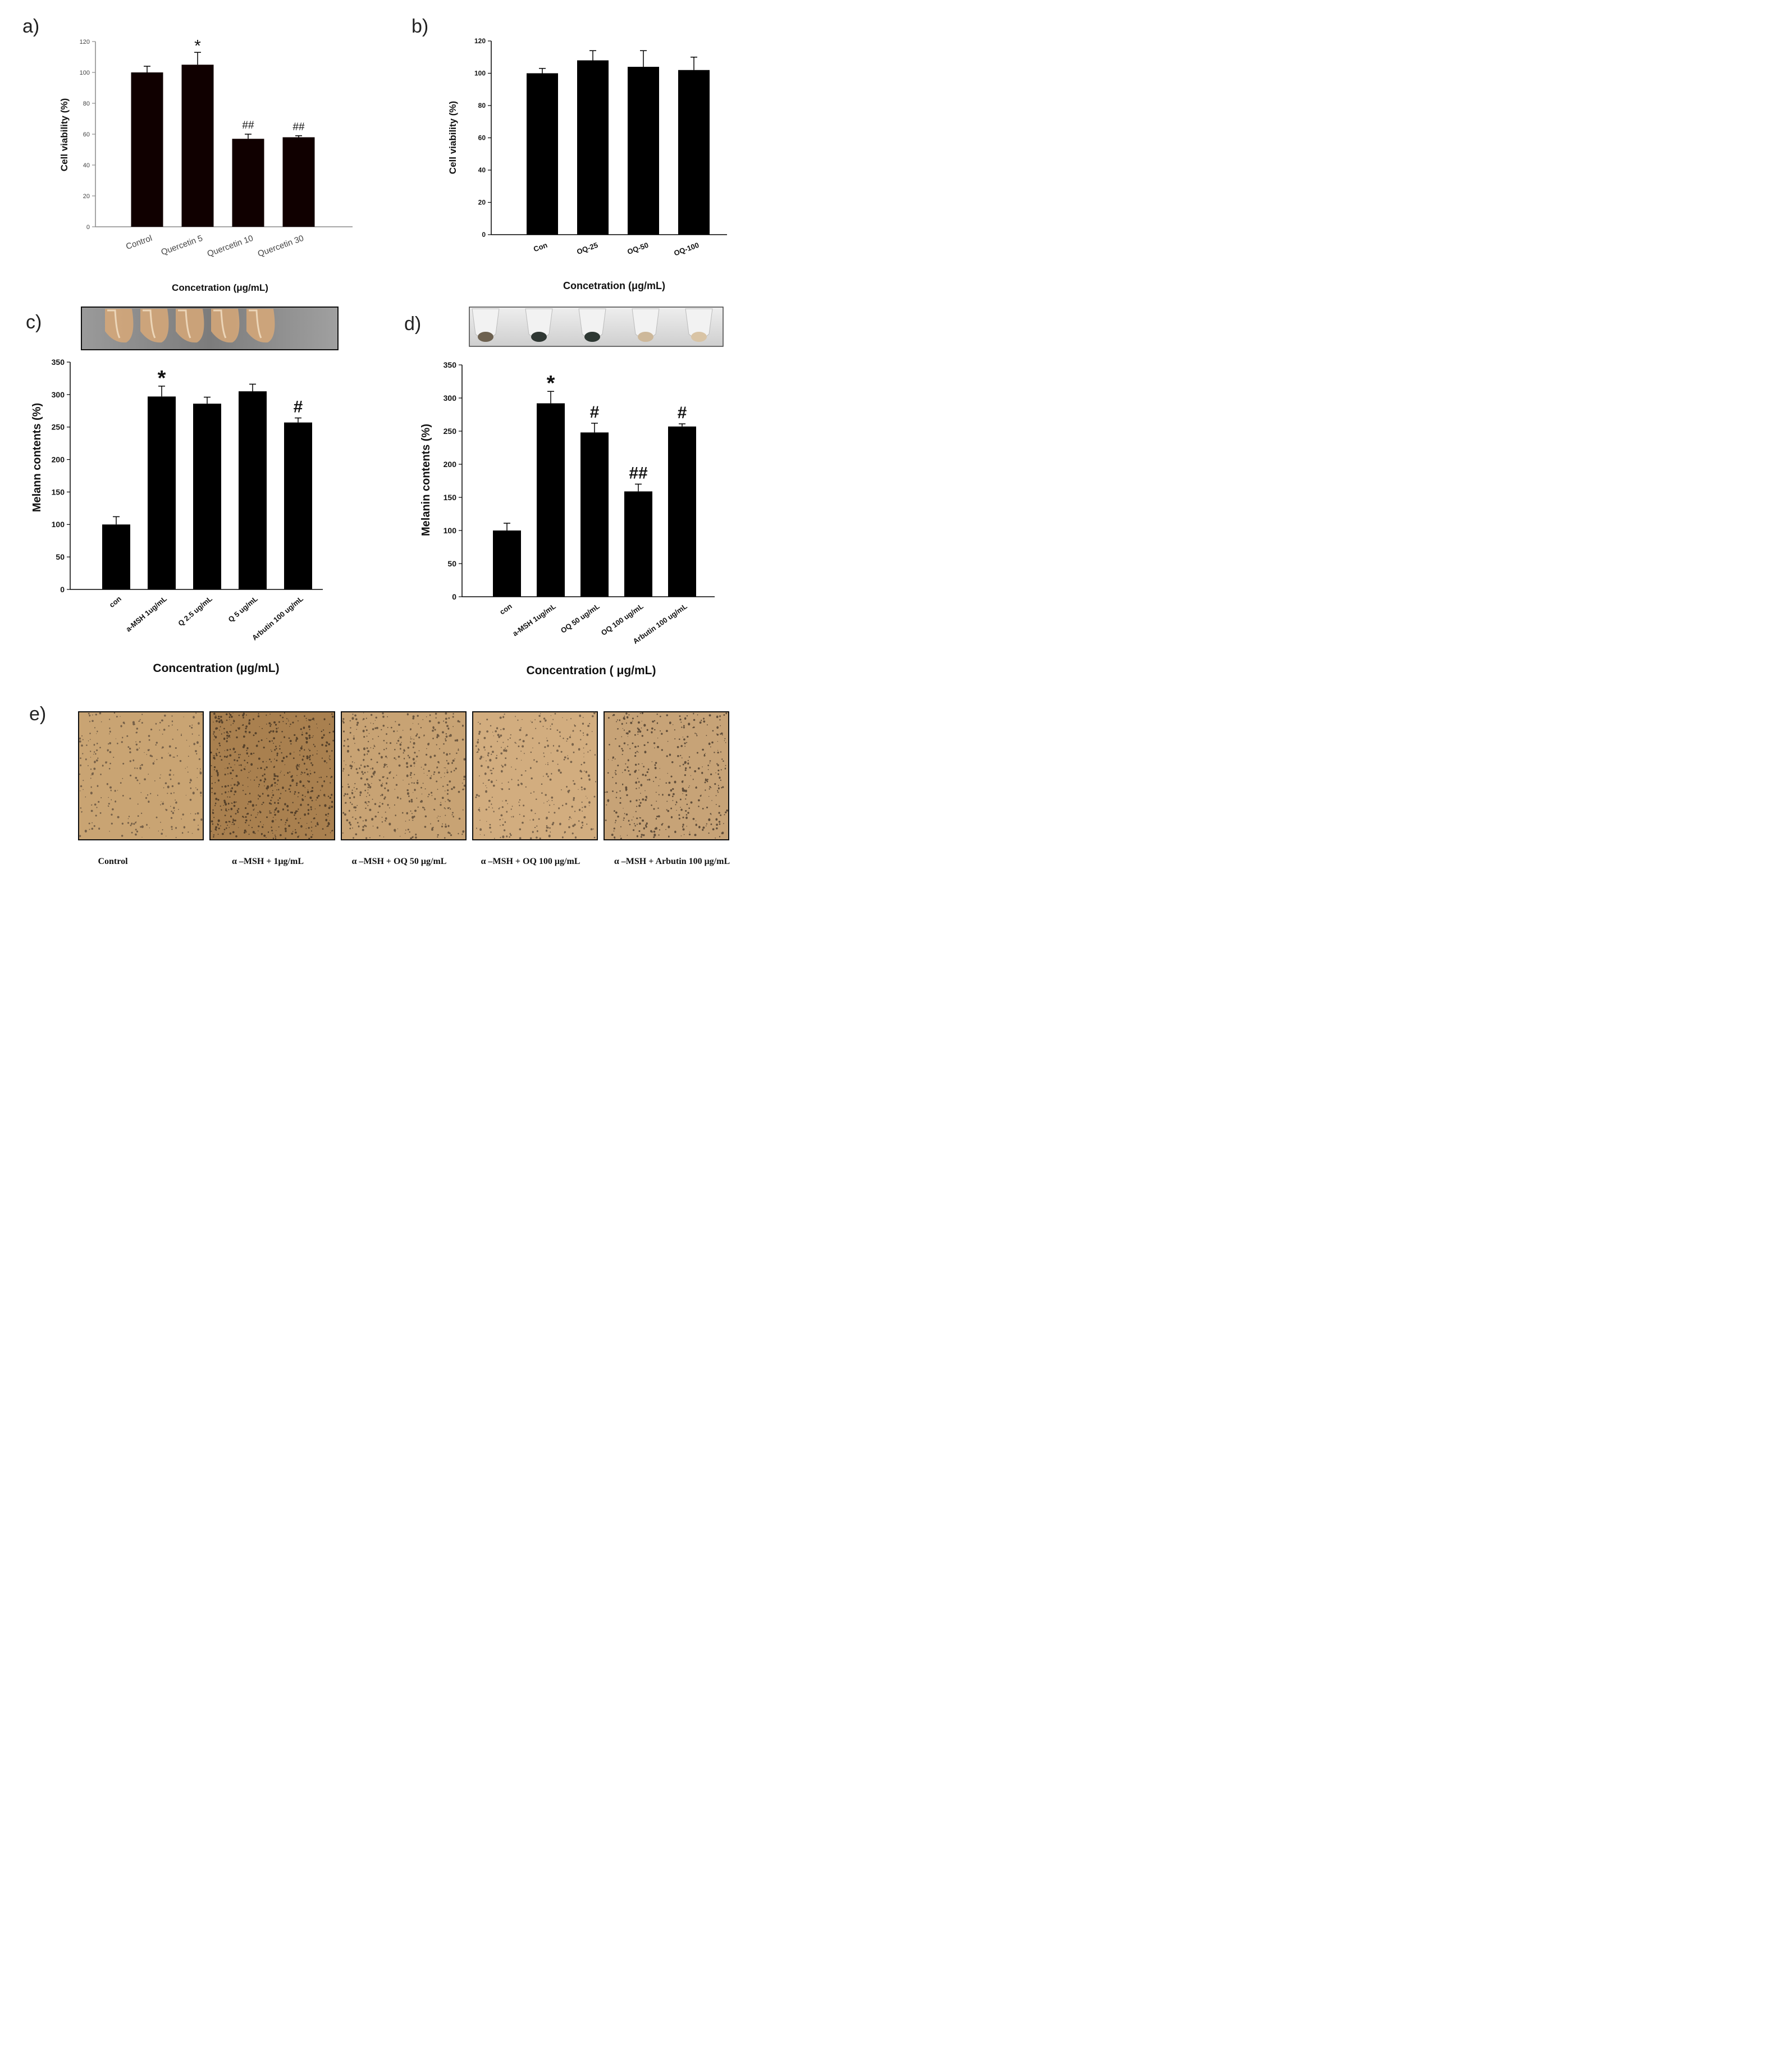 The width and height of the screenshot is (1792, 2049). I want to click on panel-label-b: b), so click(420, 26).